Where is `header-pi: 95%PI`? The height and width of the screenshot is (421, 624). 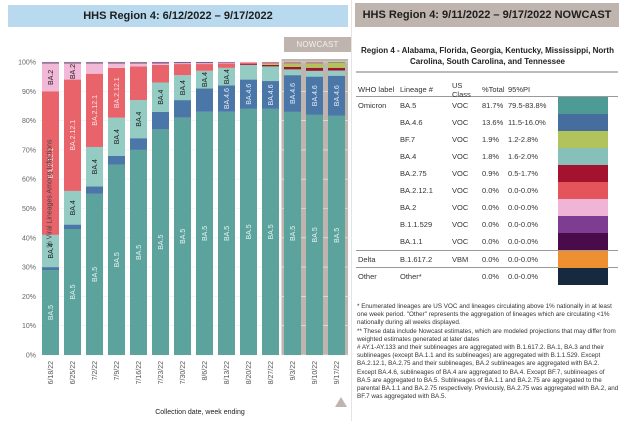
header-pi: 95%PI is located at coordinates (519, 89).